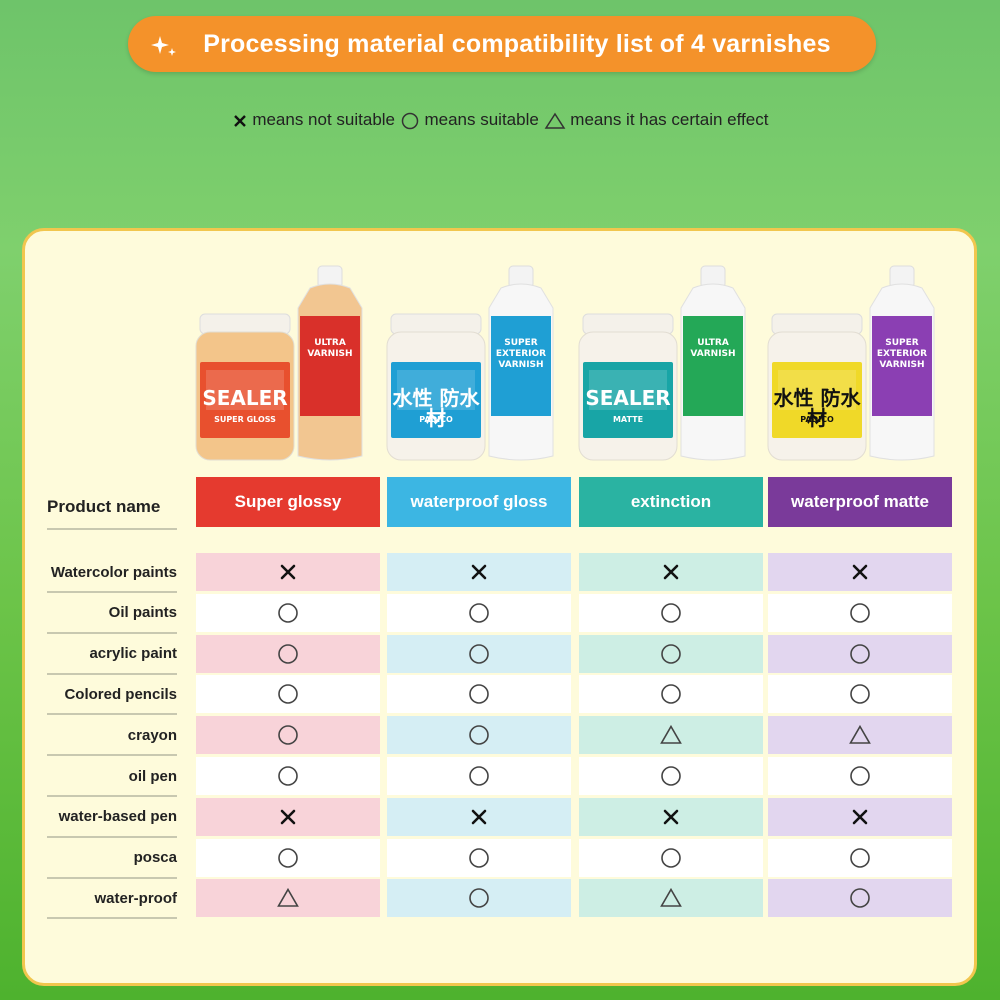 Image resolution: width=1000 pixels, height=1000 pixels. Describe the element at coordinates (104, 506) in the screenshot. I see `product-name-header: Product name` at that location.